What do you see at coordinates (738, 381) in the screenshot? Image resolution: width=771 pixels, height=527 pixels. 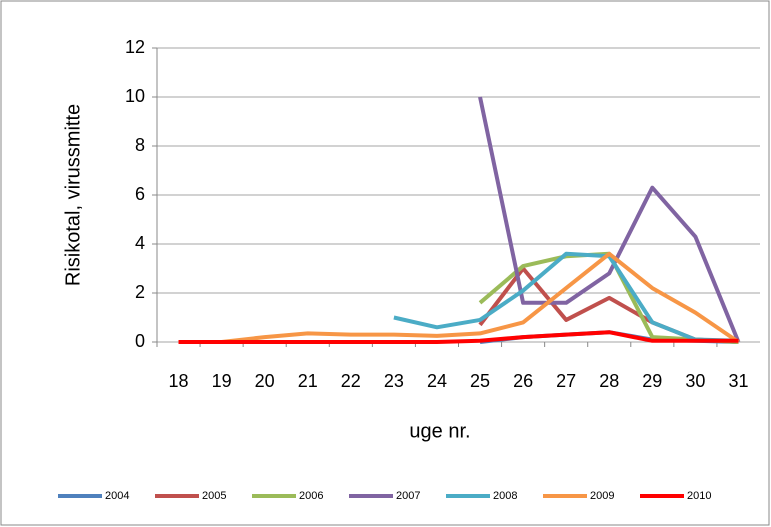 I see `x-tick-label: 31` at bounding box center [738, 381].